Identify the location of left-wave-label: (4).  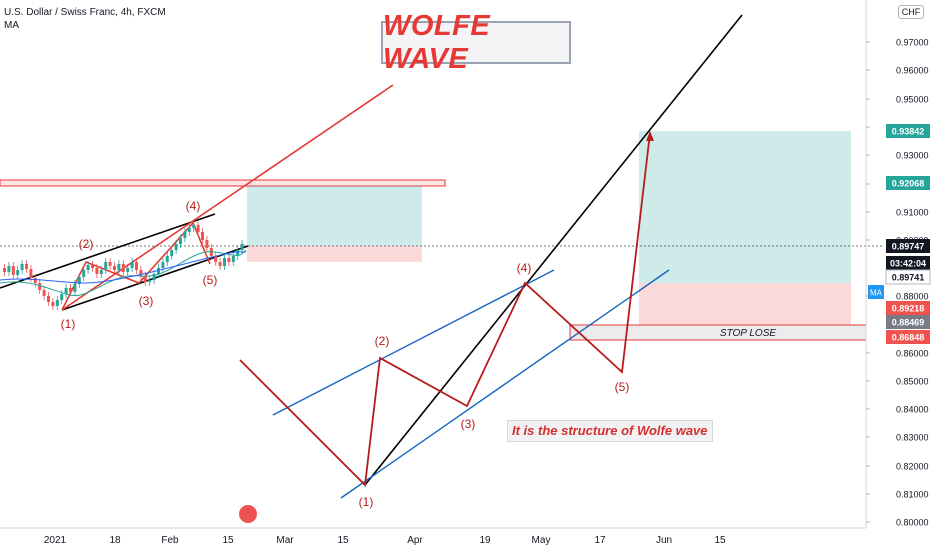
(193, 206).